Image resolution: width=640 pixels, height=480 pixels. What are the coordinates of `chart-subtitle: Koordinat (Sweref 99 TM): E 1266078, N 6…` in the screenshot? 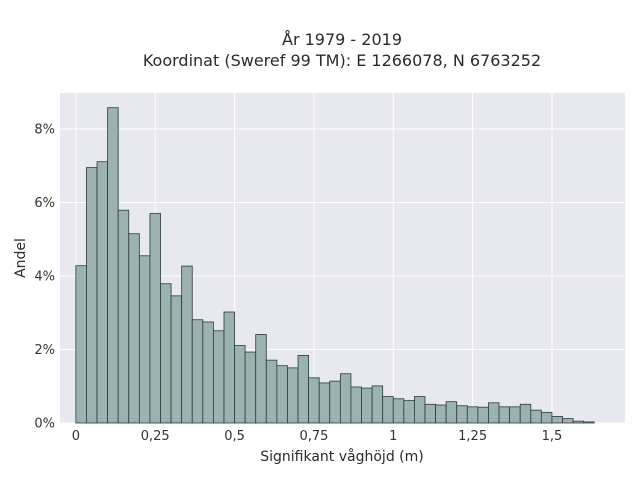 It's located at (342, 60).